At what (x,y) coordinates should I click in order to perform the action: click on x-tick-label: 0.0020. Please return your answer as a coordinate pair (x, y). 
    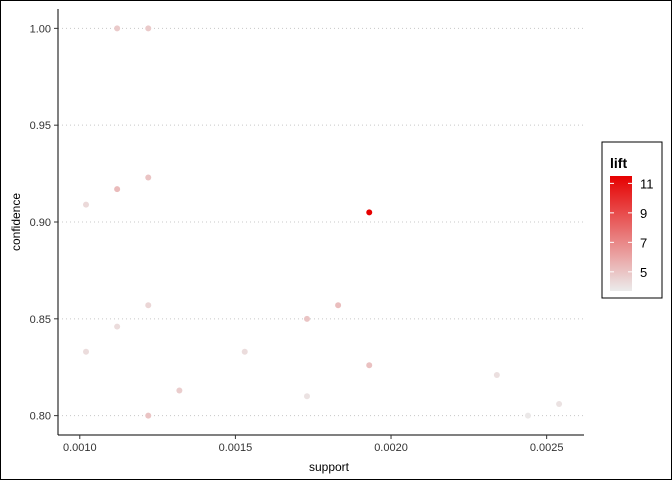
    Looking at the image, I should click on (391, 448).